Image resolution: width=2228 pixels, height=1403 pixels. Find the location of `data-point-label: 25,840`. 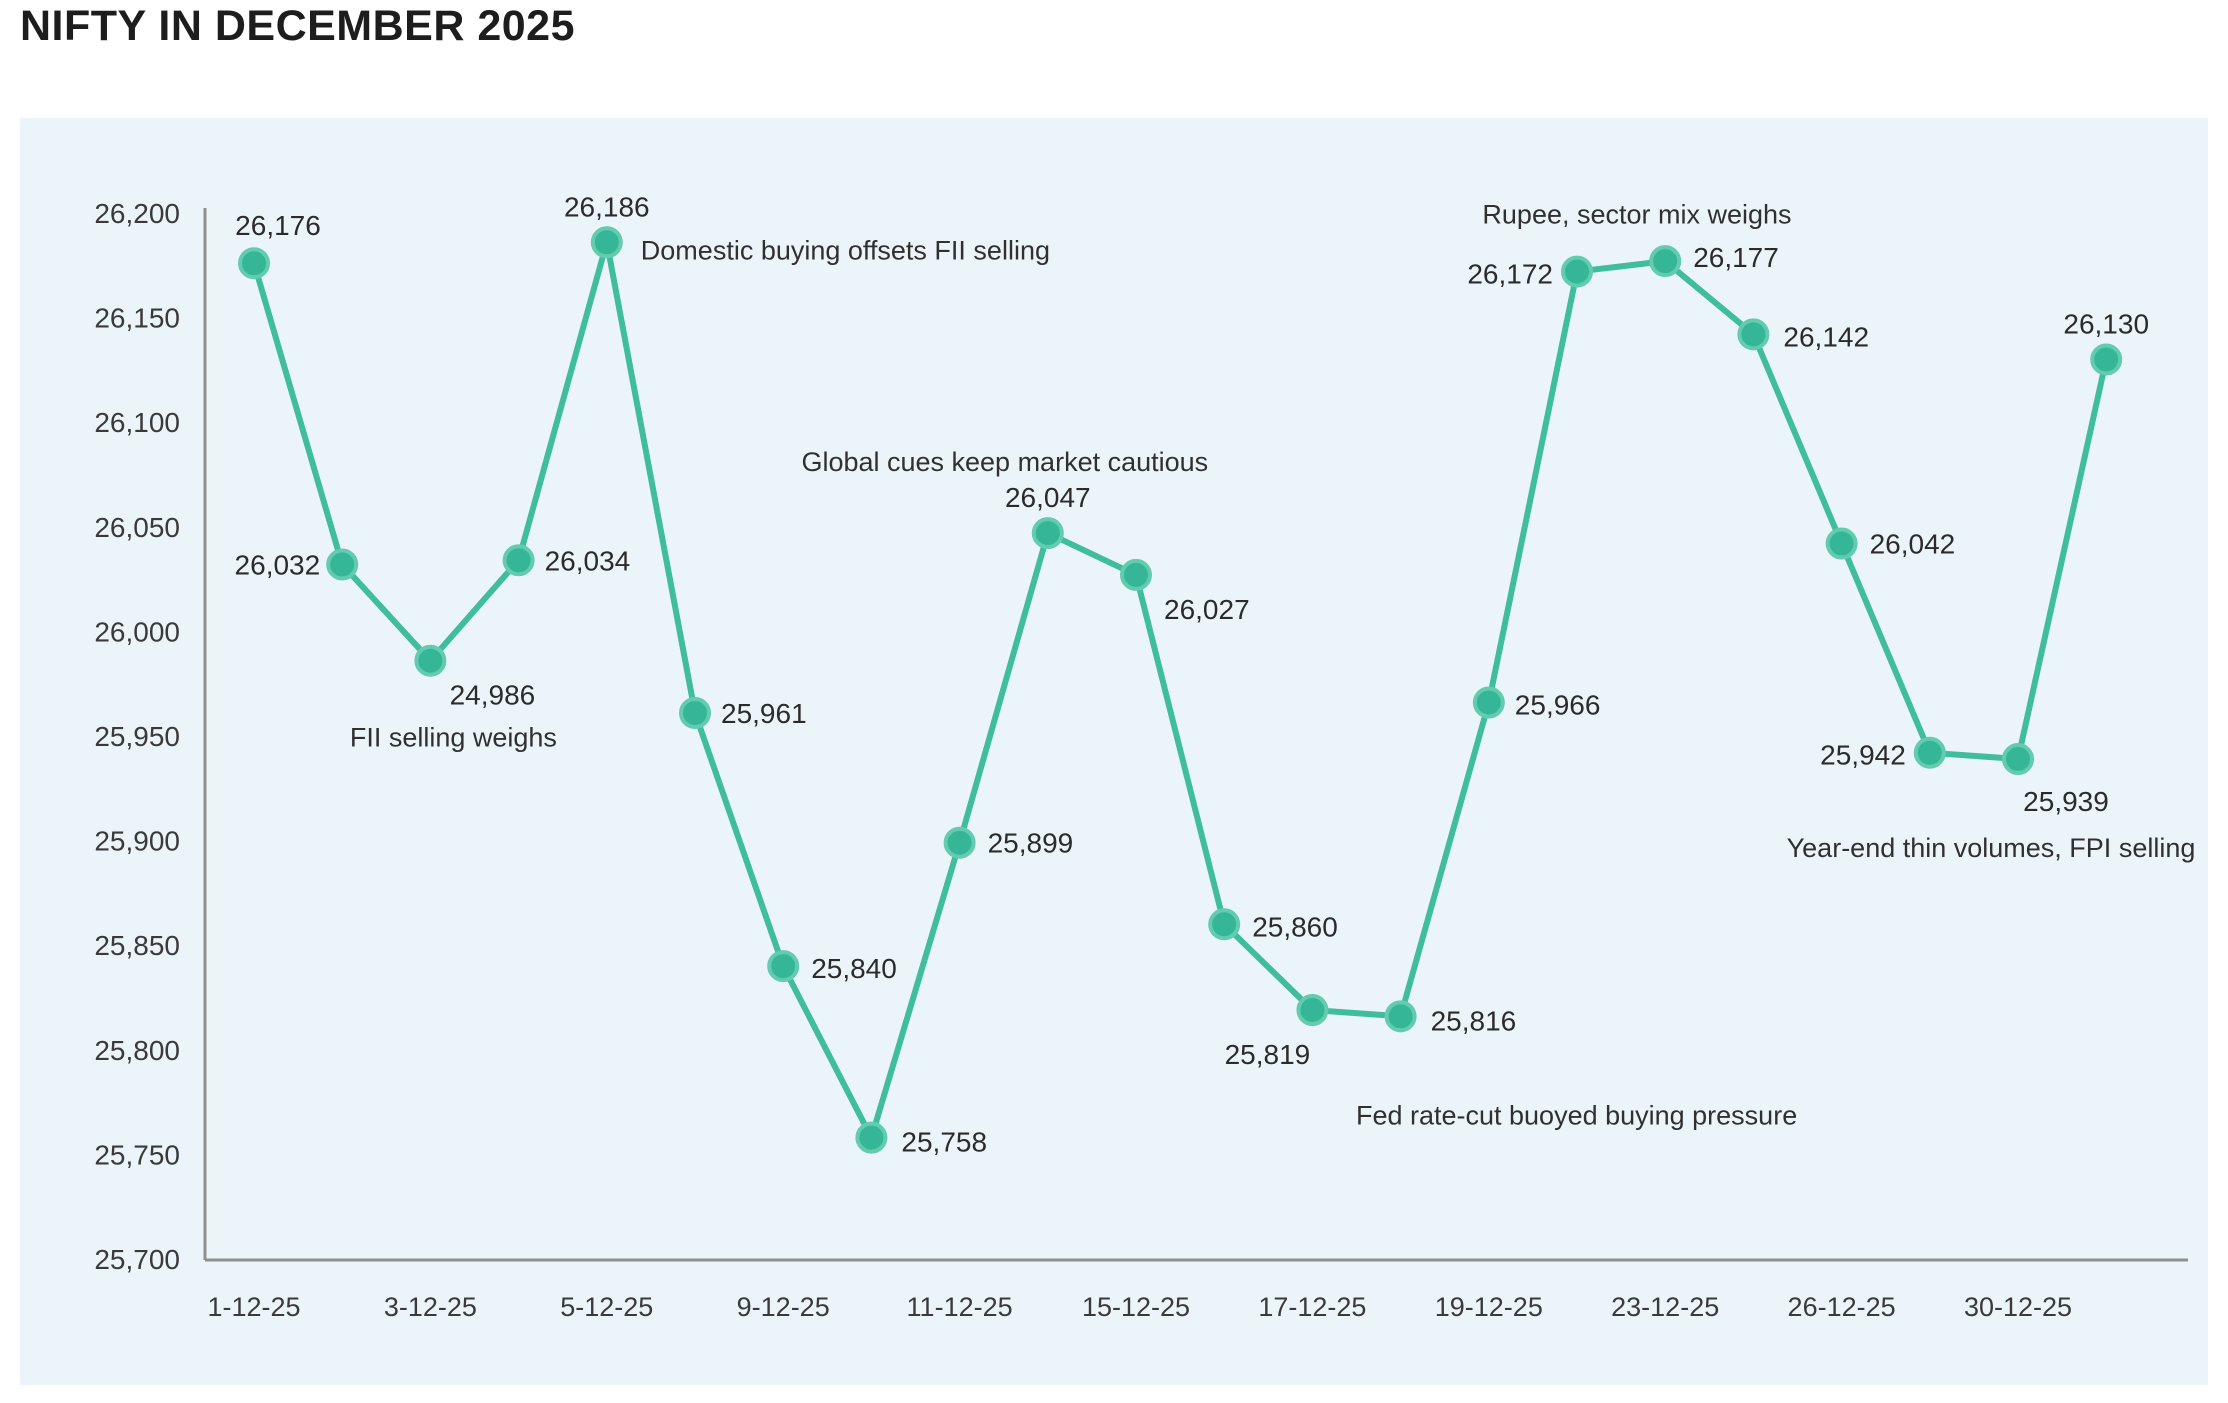

data-point-label: 25,840 is located at coordinates (854, 968).